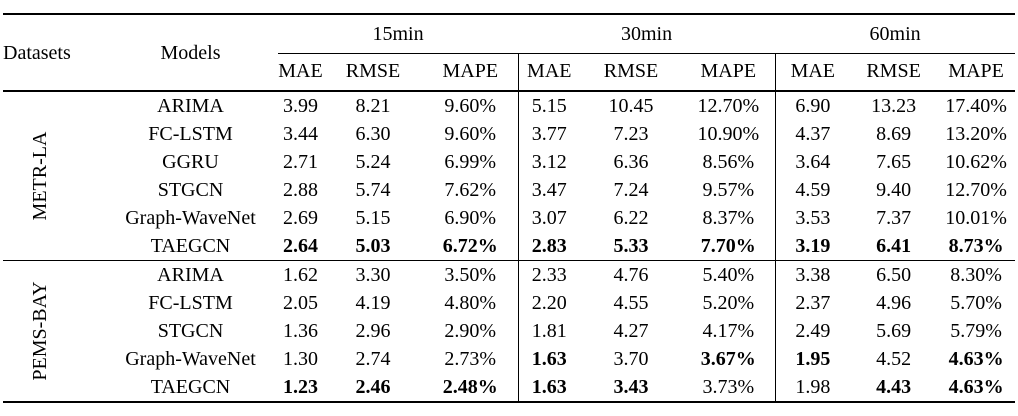  I want to click on metric-cell: 6.50, so click(894, 274).